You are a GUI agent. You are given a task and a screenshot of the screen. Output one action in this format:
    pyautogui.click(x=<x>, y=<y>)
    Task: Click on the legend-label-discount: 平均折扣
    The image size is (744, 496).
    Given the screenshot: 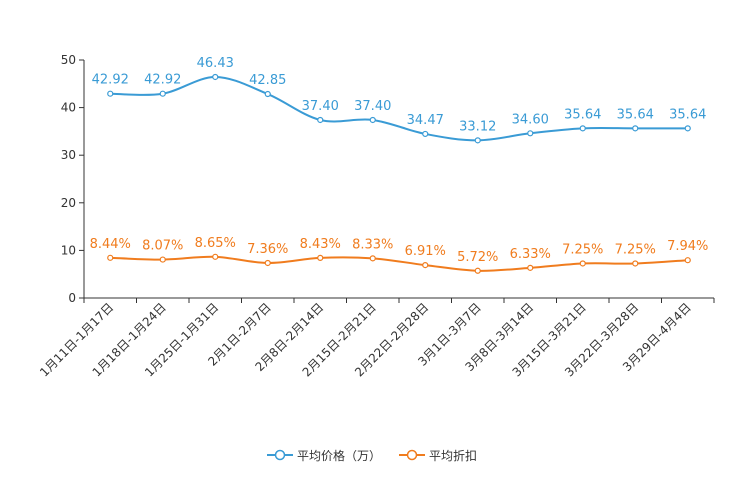 What is the action you would take?
    pyautogui.click(x=453, y=455)
    